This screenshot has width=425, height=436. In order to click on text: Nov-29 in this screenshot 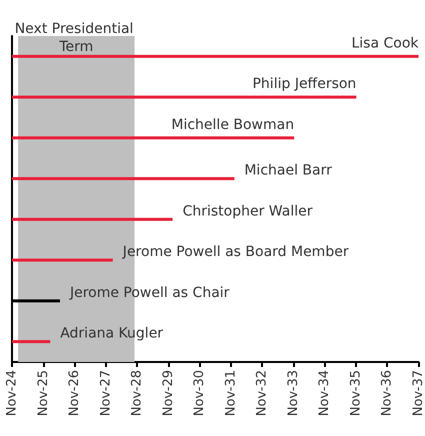, I will do `click(168, 393)`.